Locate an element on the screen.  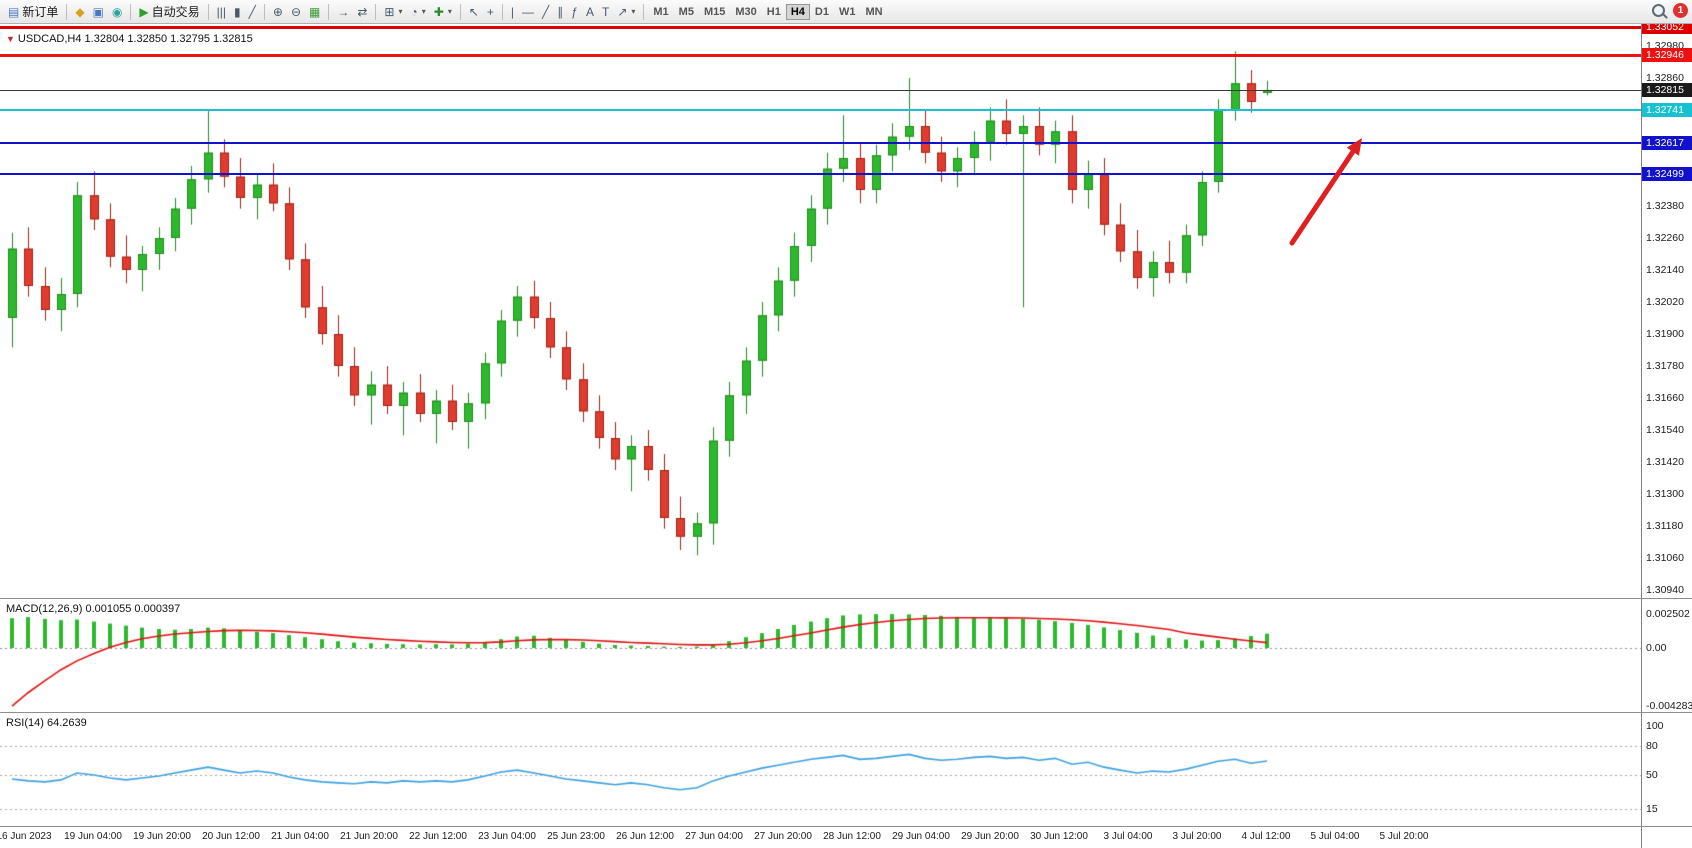
timeframe-m15: M15 is located at coordinates (714, 11).